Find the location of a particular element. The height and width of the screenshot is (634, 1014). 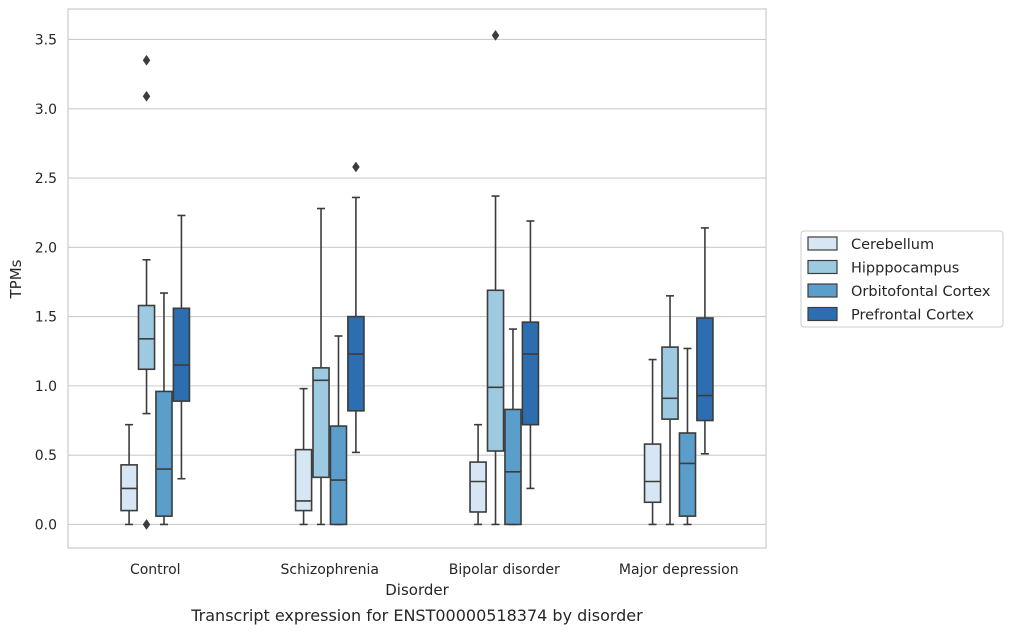

y-tick-label: 3.5 is located at coordinates (46, 40).